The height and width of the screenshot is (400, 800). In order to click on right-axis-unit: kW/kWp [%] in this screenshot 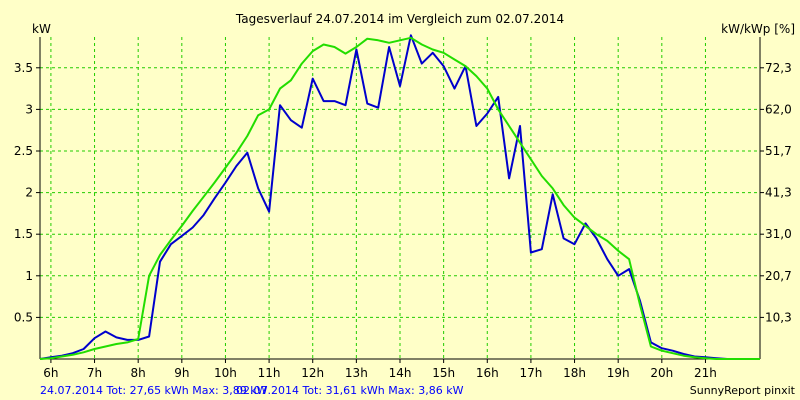, I will do `click(758, 29)`.